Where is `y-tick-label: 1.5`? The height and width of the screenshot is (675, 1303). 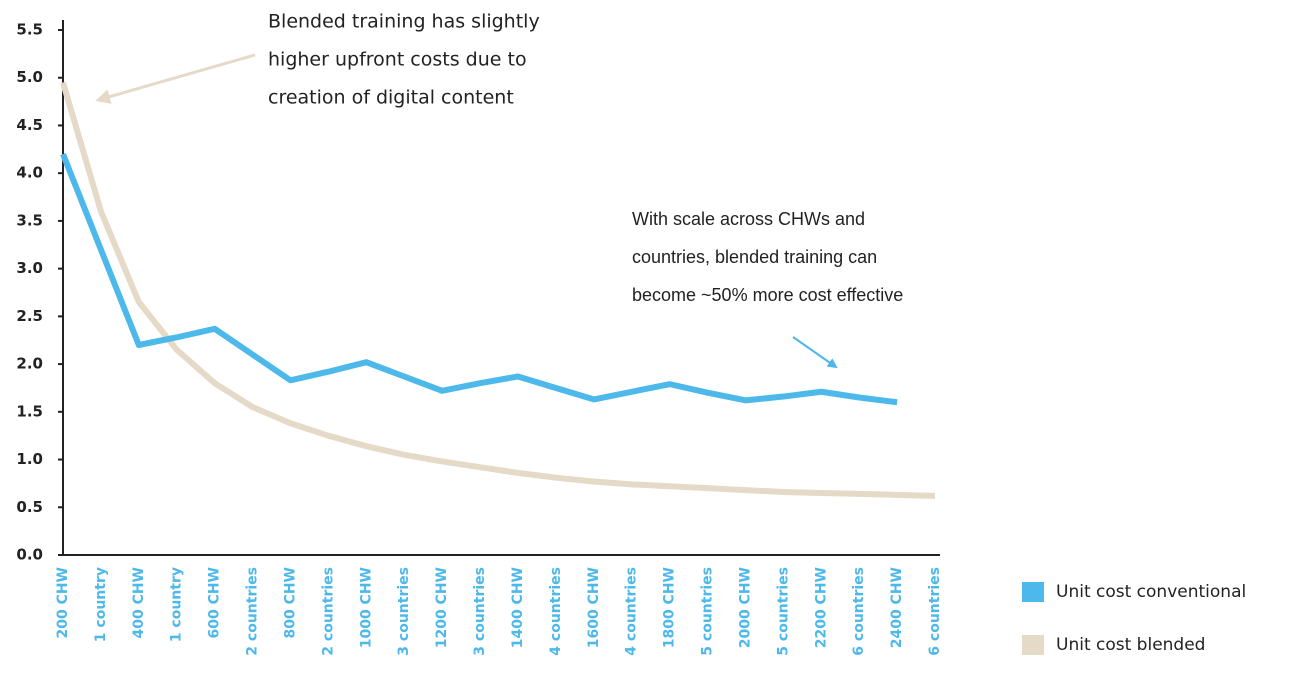
y-tick-label: 1.5 is located at coordinates (29, 411).